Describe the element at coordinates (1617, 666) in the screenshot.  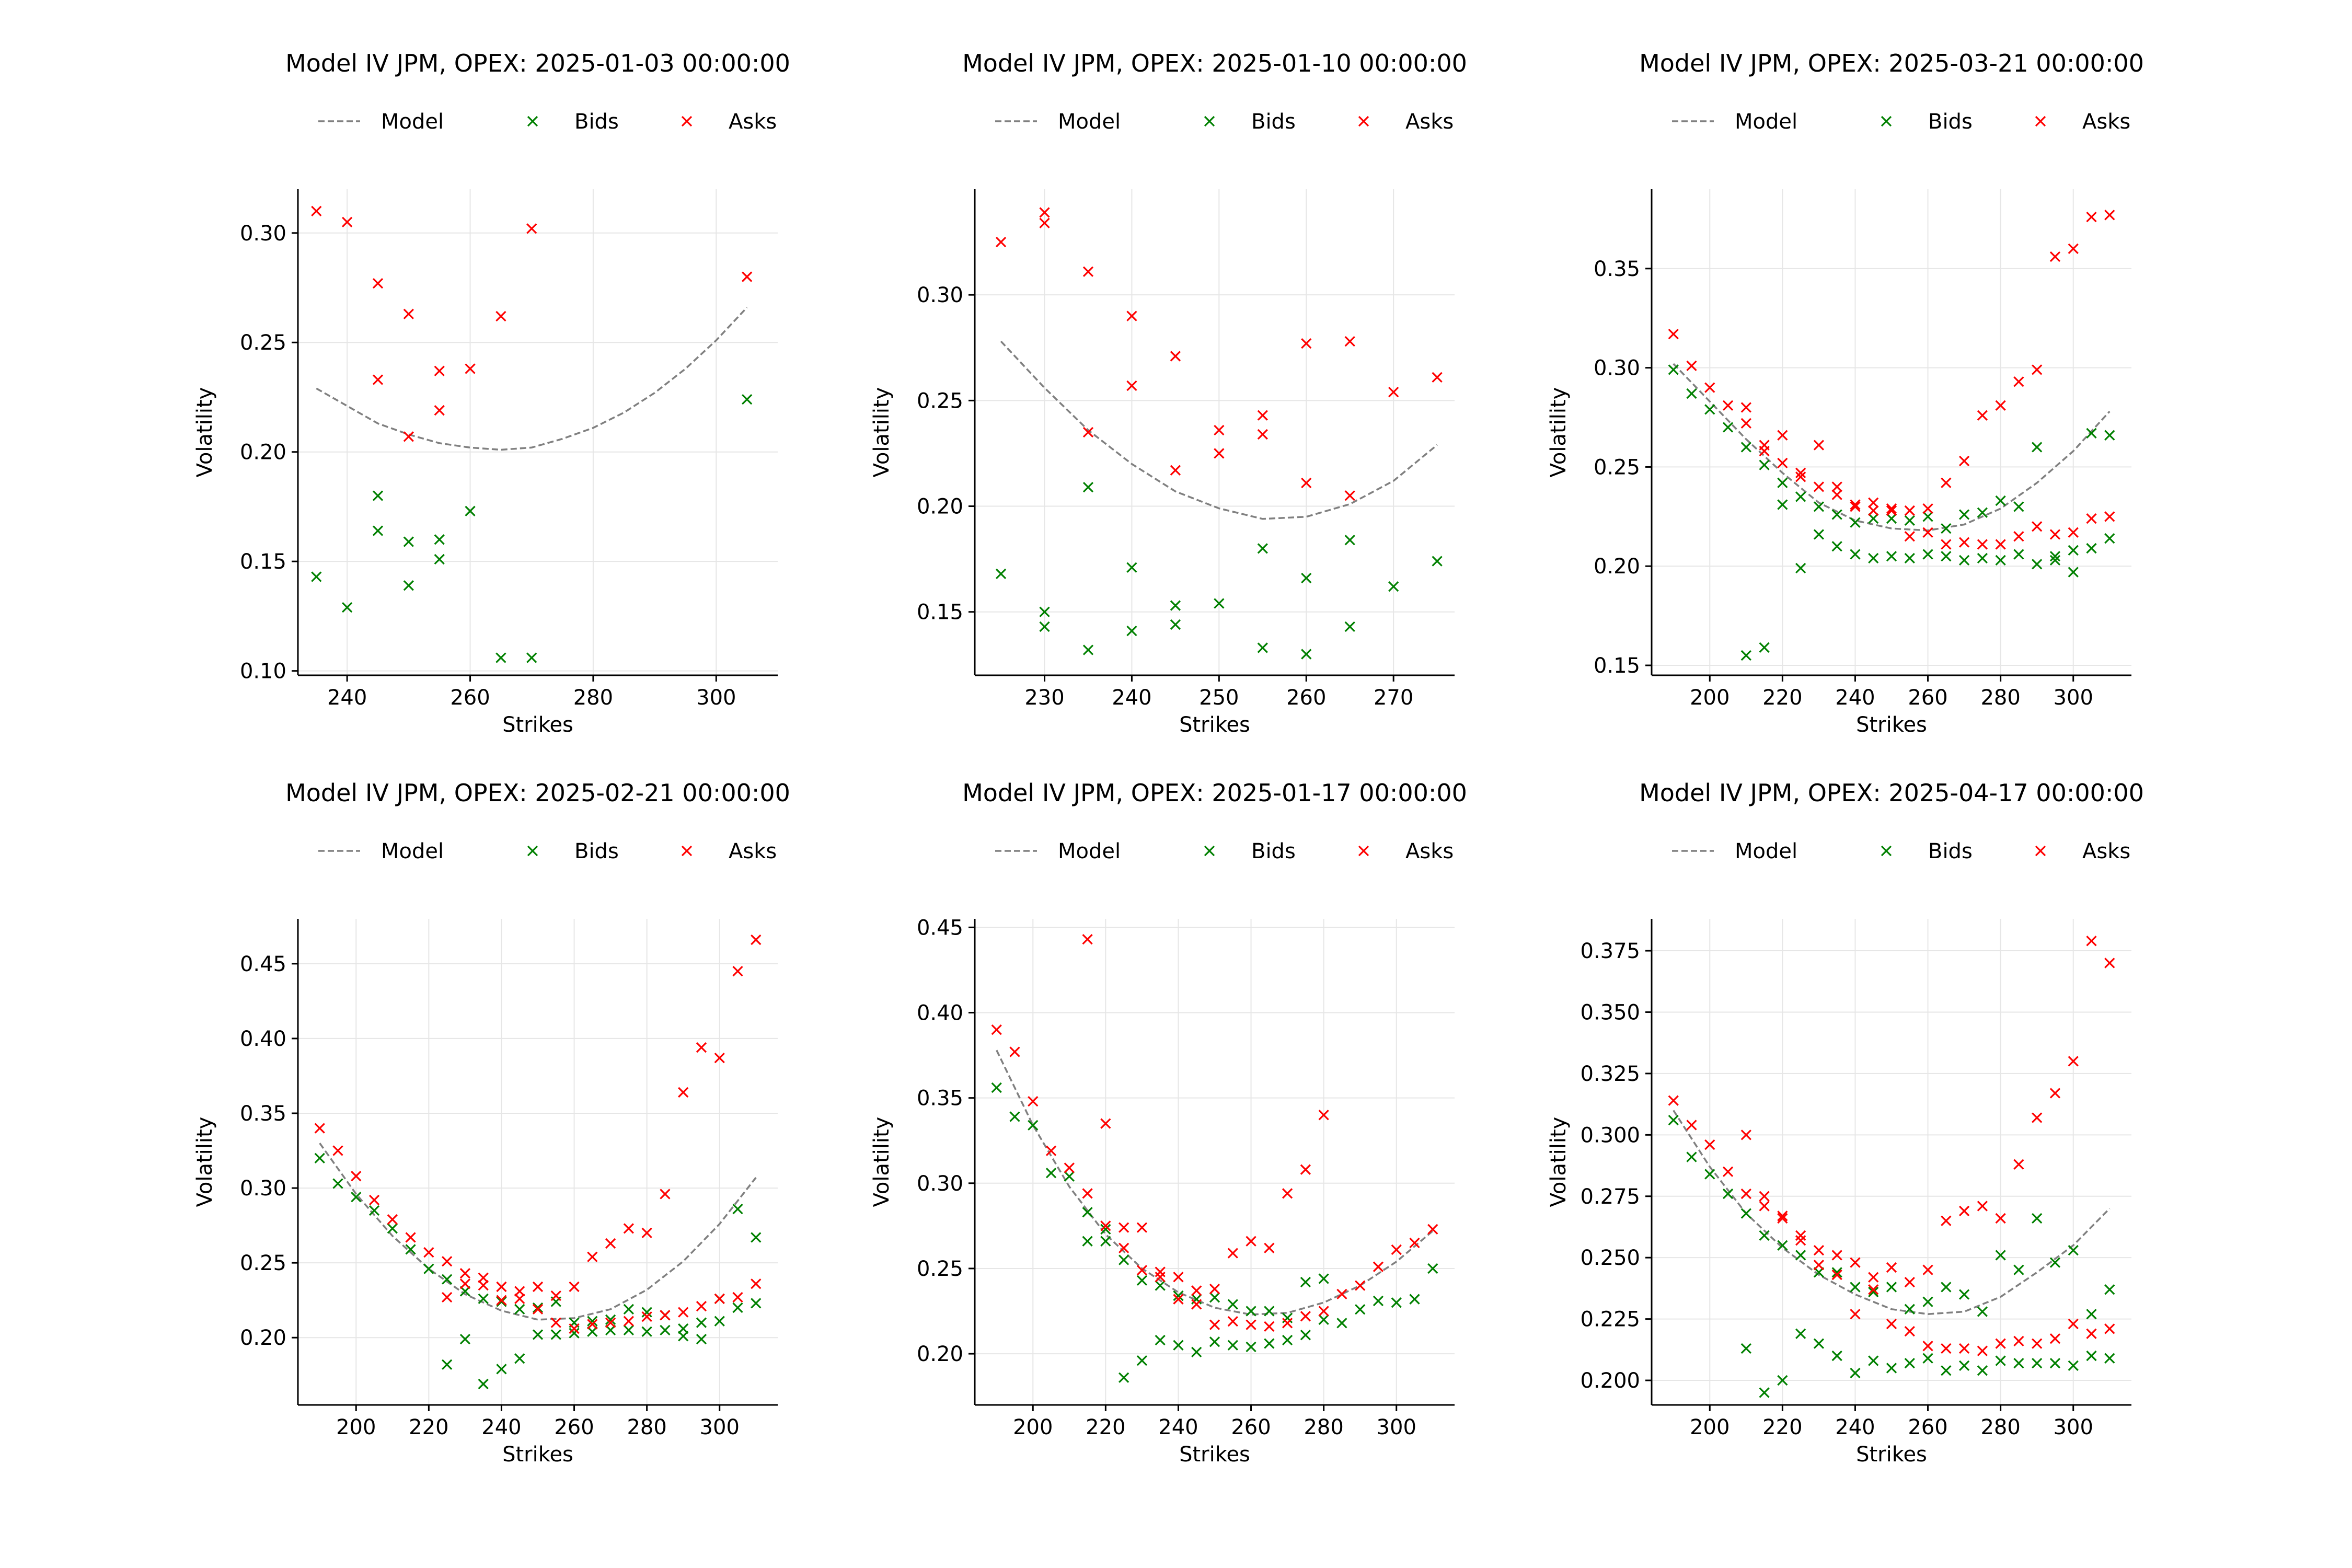
I see `y-tick-label: 0.15` at that location.